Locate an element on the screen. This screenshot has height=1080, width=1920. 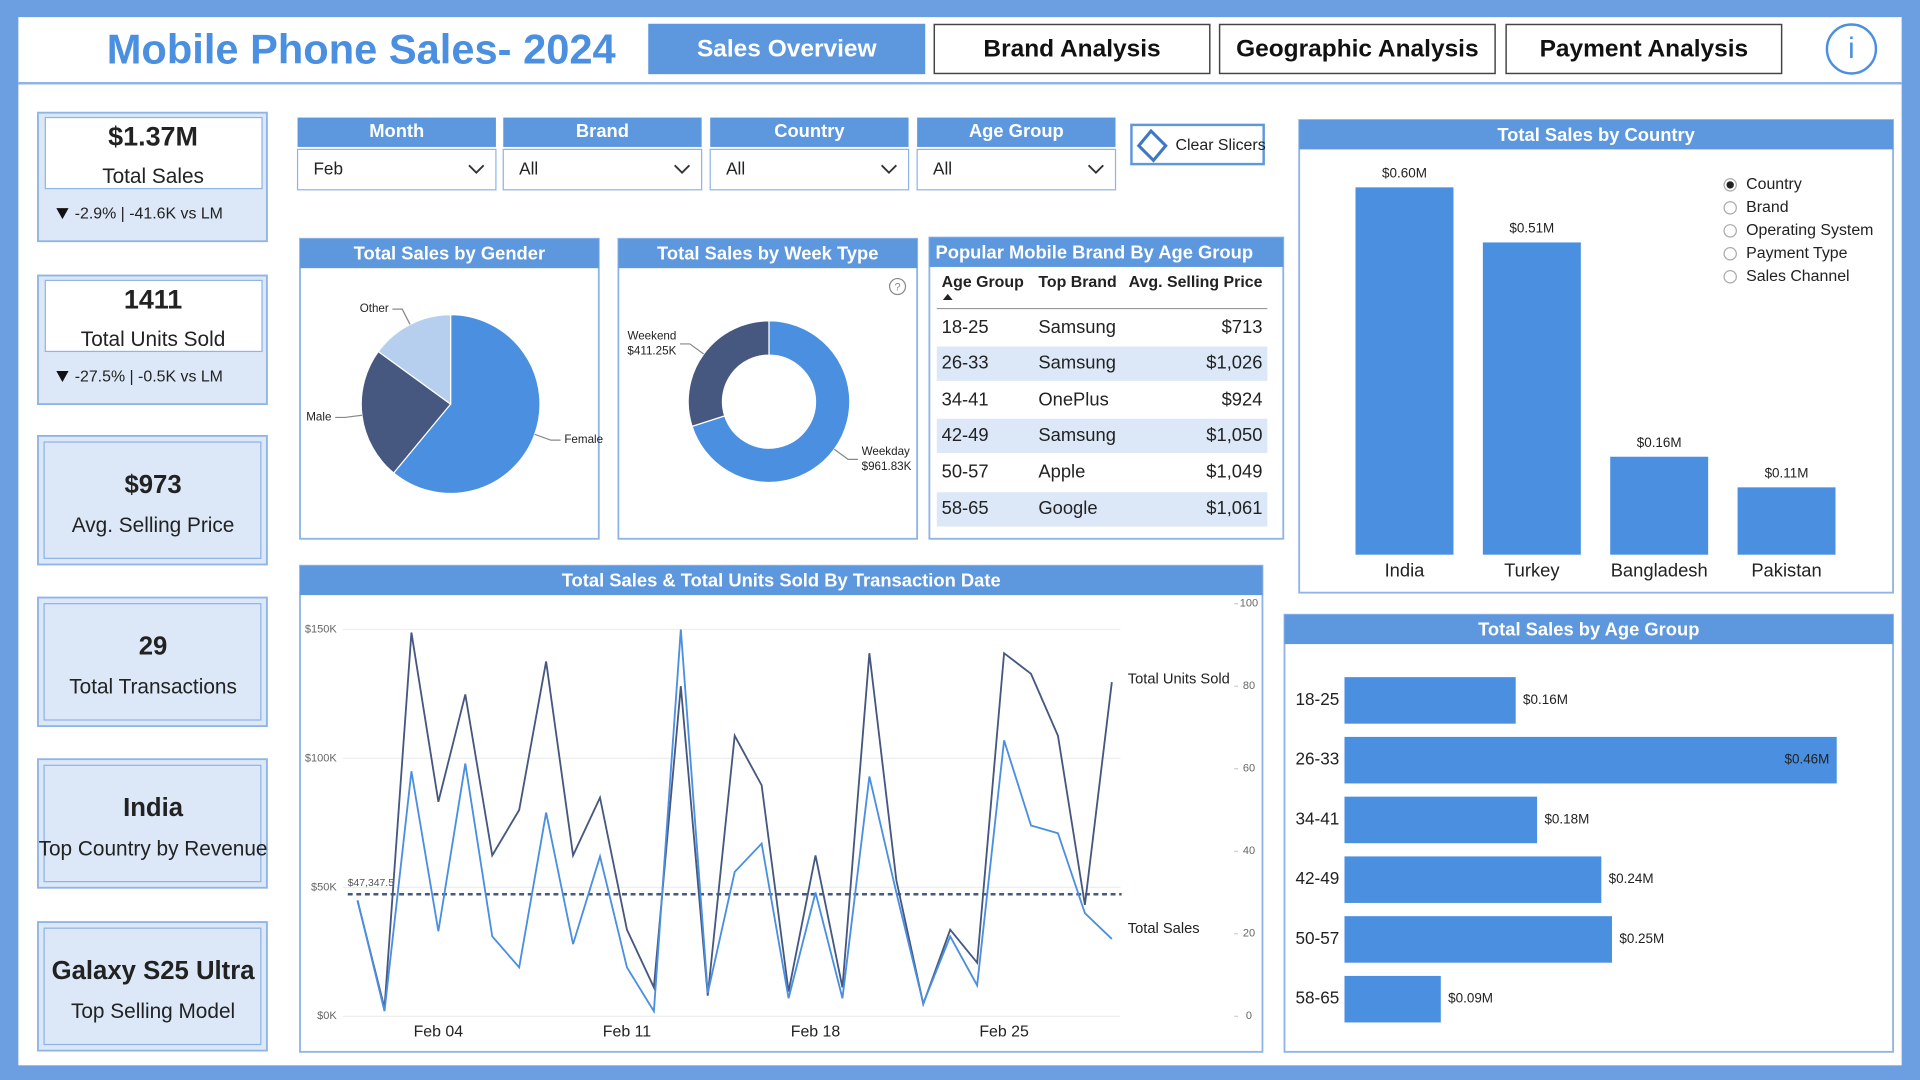
table-cell: 34-41 is located at coordinates (965, 398).